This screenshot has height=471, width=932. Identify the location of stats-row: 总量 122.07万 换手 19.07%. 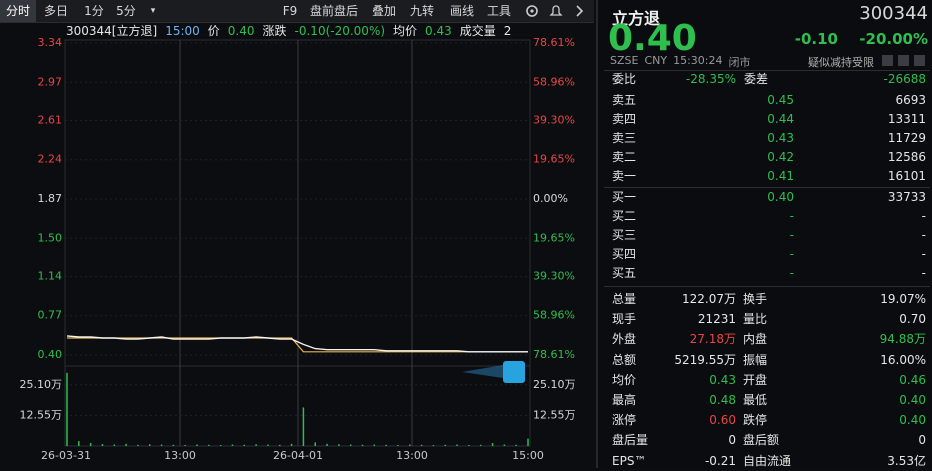
(765, 299).